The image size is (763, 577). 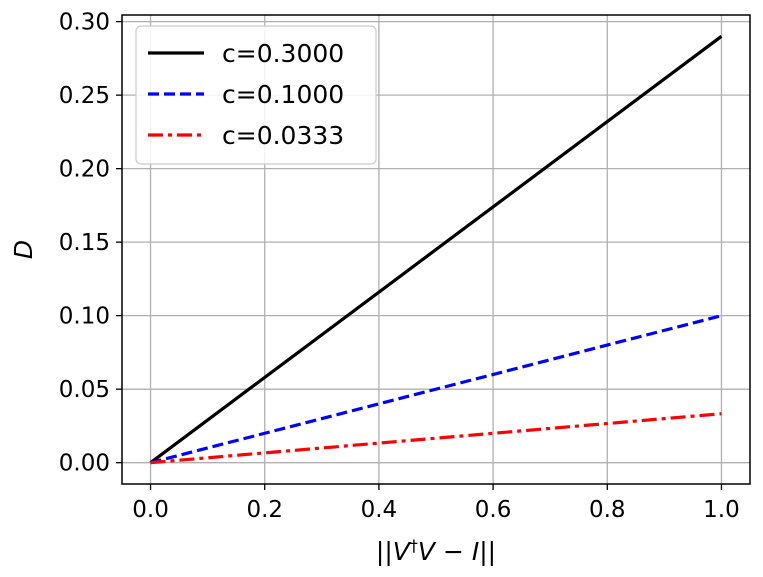 What do you see at coordinates (84, 23) in the screenshot?
I see `y-tick-label: 0.30` at bounding box center [84, 23].